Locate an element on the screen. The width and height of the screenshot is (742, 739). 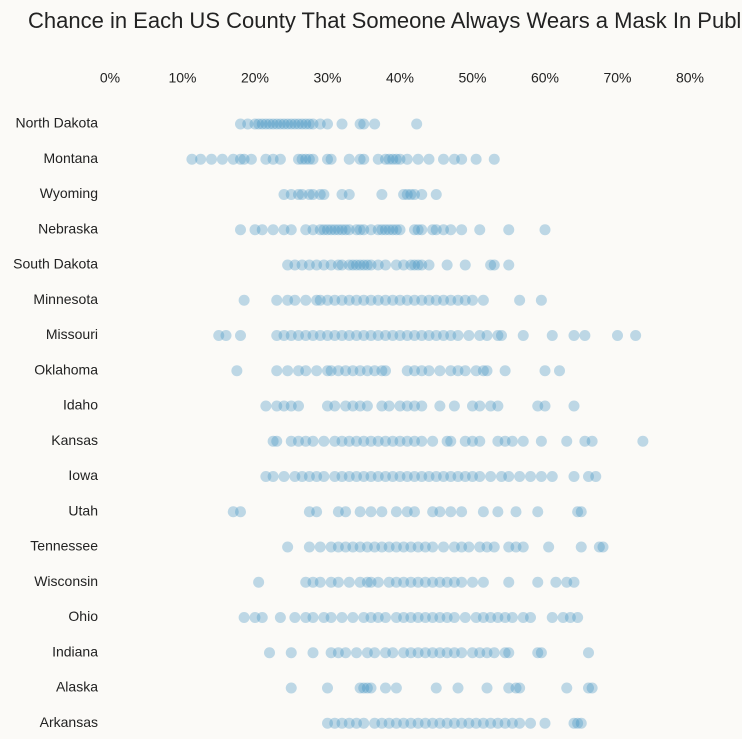
x-tick-label: 60% is located at coordinates (545, 78).